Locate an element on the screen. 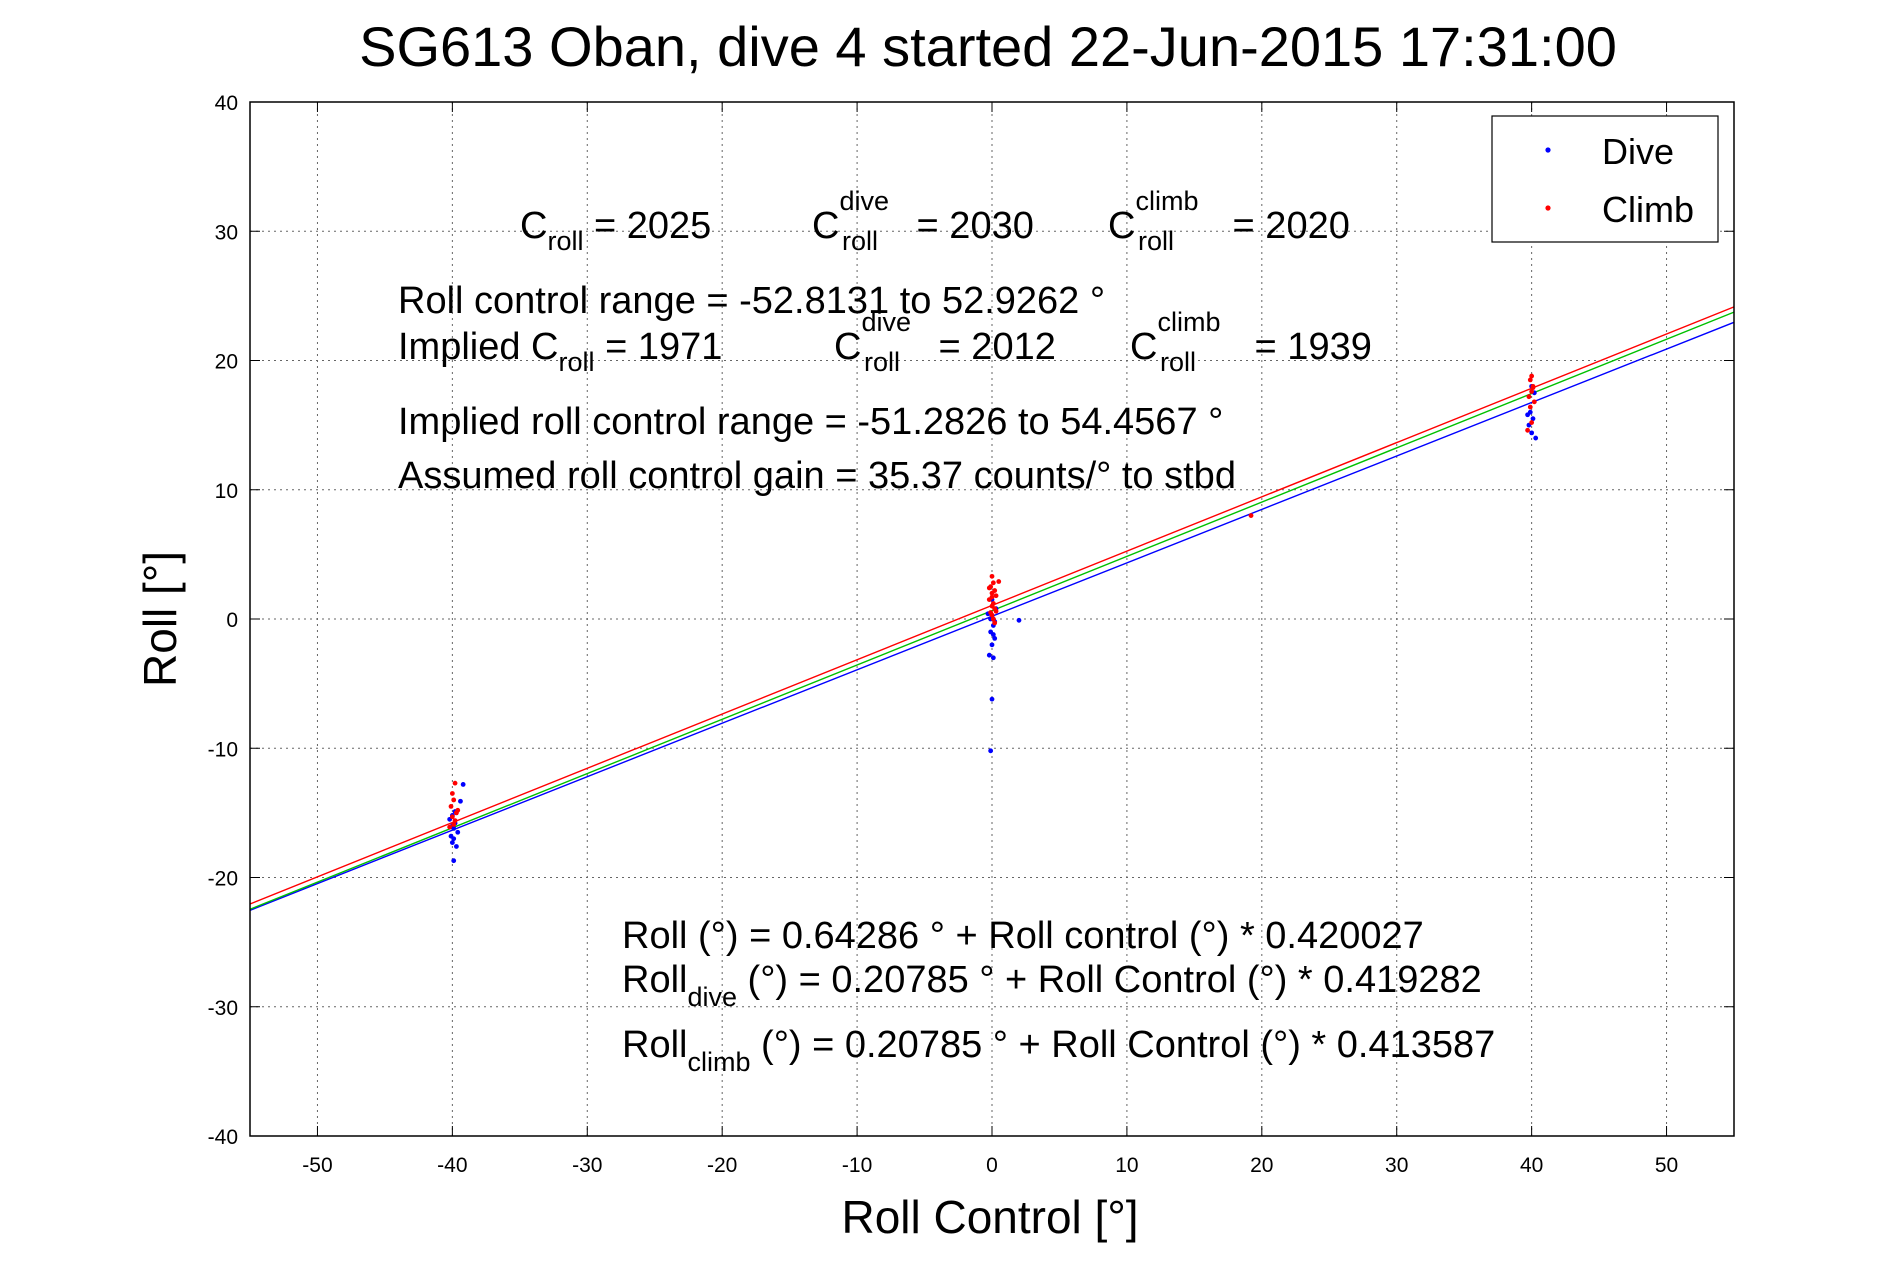 The image size is (1891, 1262). legend: Dive Climb is located at coordinates (1605, 179).